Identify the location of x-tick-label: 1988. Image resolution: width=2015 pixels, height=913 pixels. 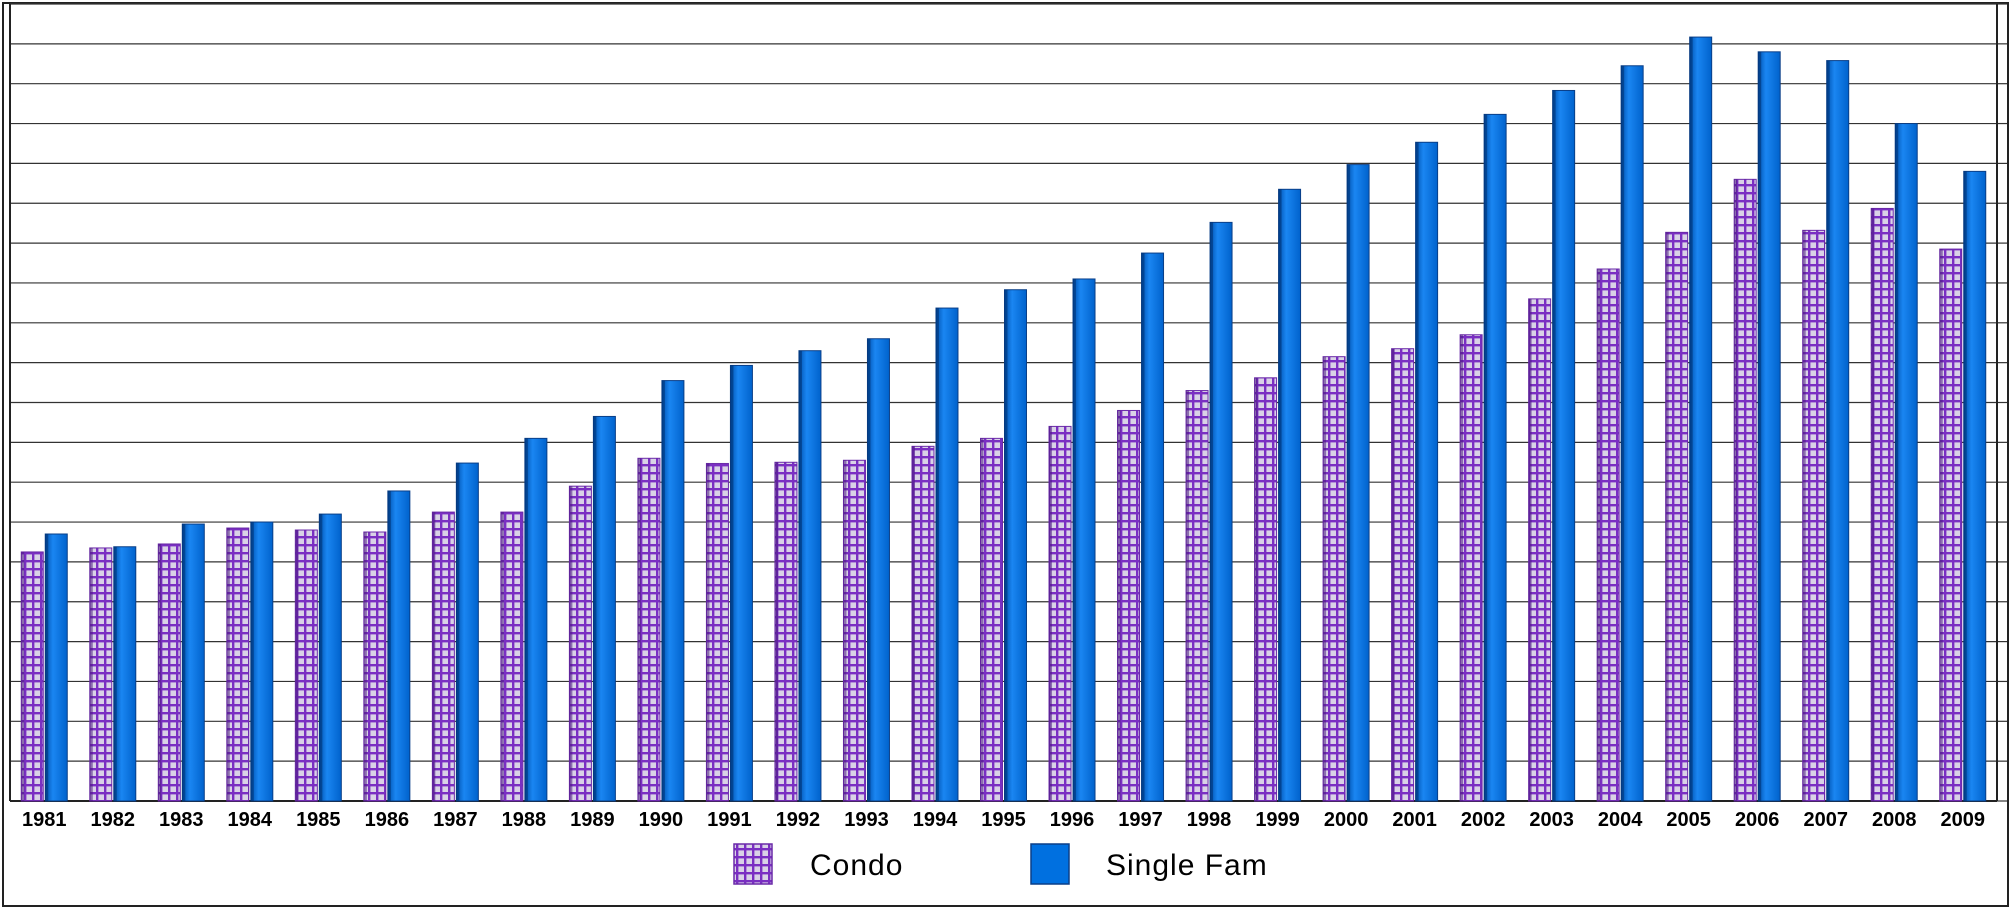
(524, 820).